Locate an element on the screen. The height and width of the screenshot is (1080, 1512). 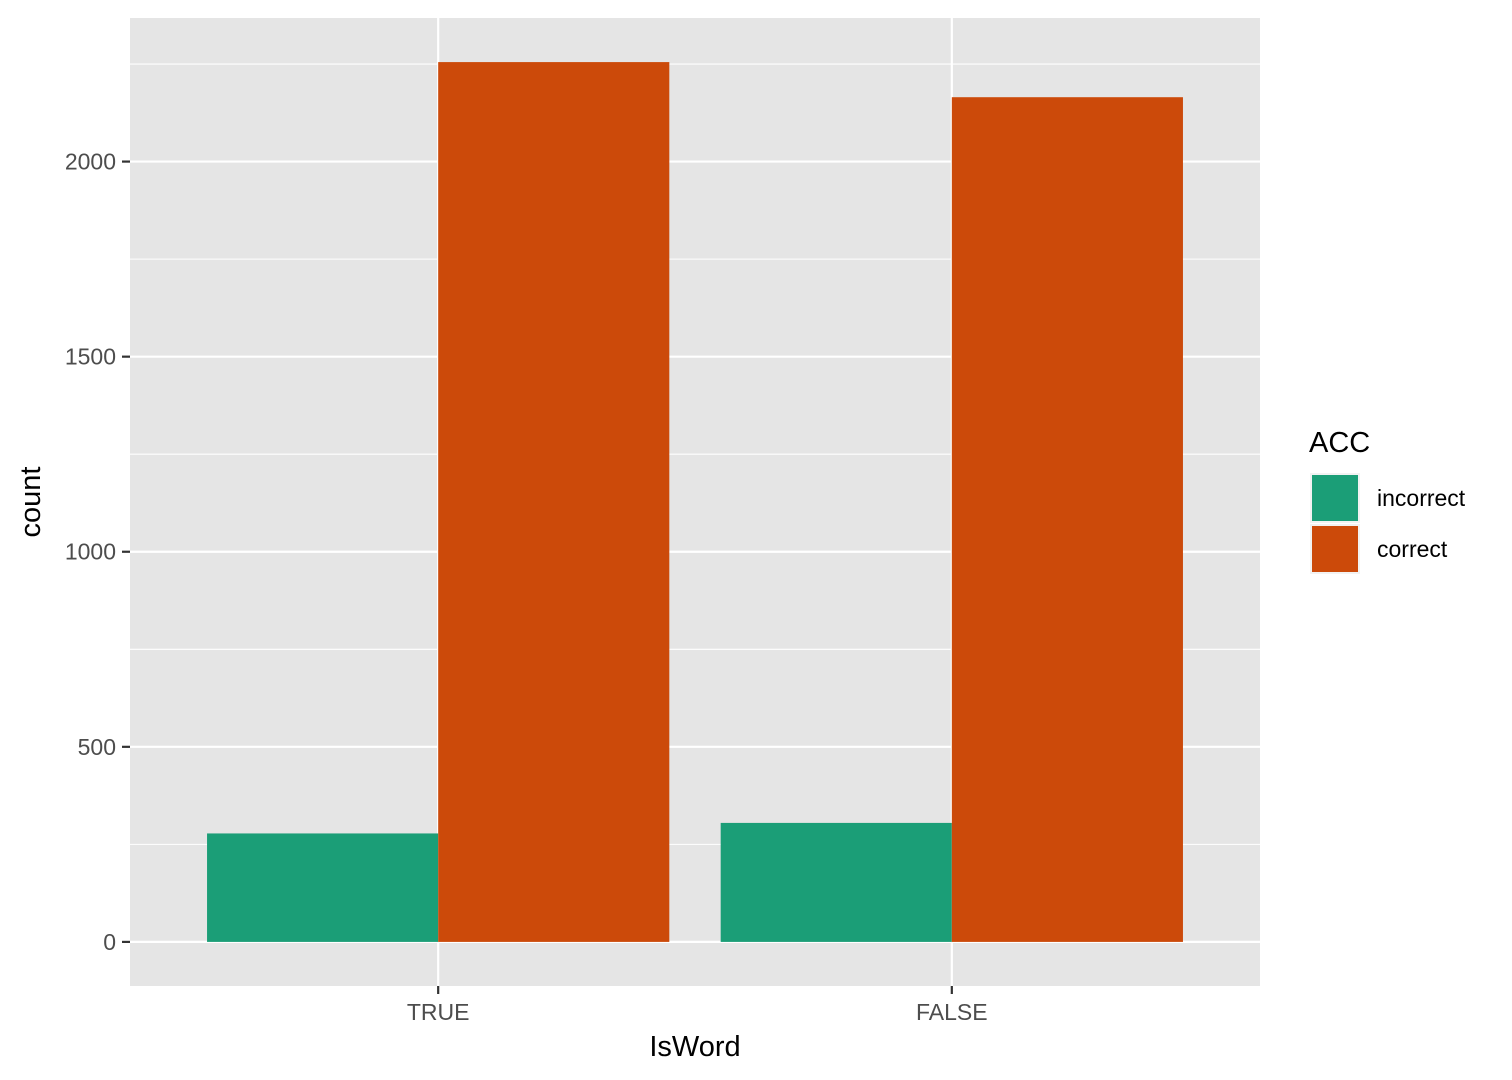
y-axis-title: count is located at coordinates (31, 502).